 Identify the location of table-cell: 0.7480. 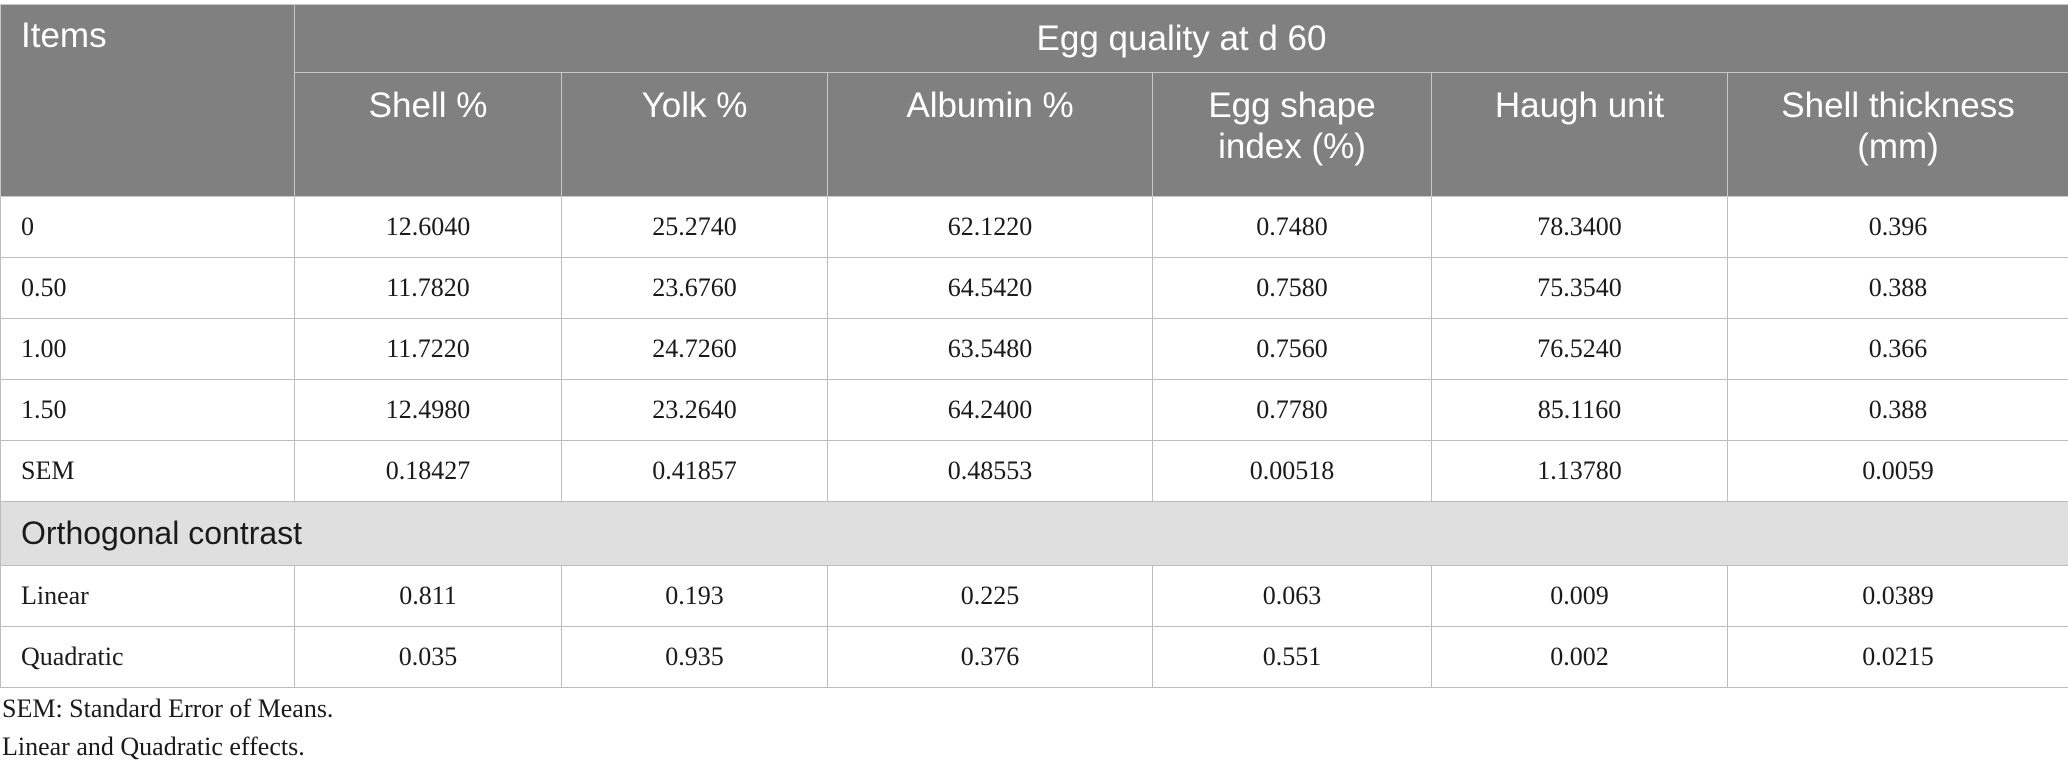
(1292, 227).